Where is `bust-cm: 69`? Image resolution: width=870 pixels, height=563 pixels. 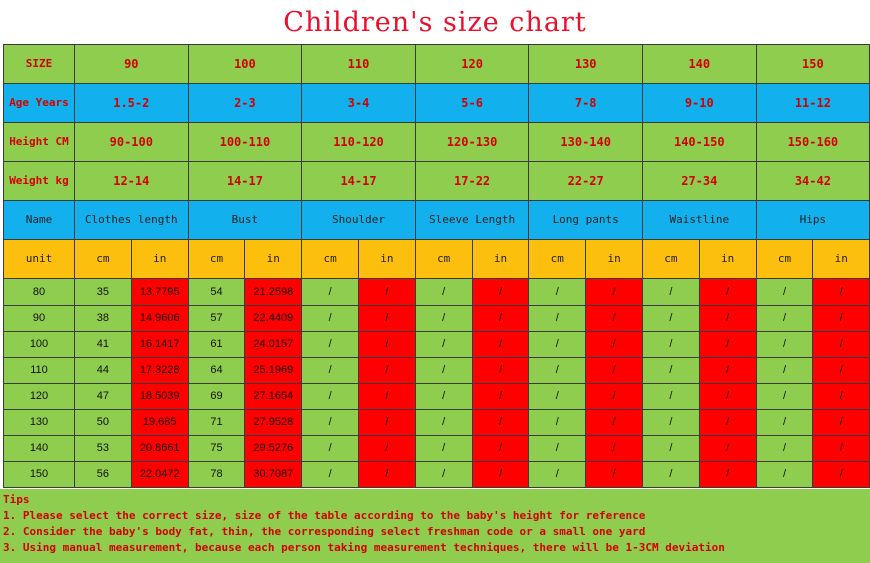 bust-cm: 69 is located at coordinates (216, 396).